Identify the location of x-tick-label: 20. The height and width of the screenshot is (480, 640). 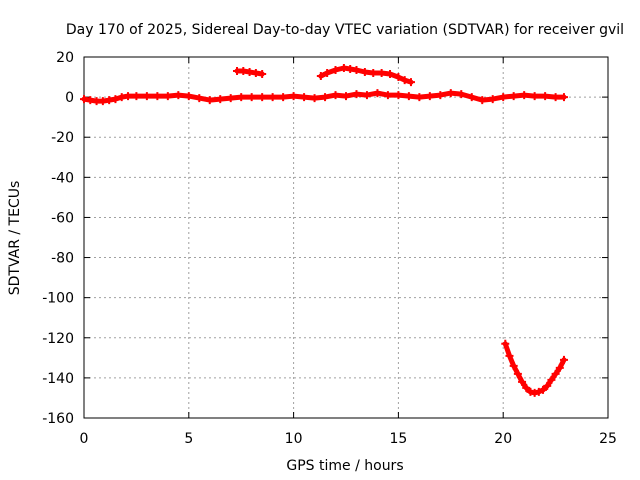
(503, 439).